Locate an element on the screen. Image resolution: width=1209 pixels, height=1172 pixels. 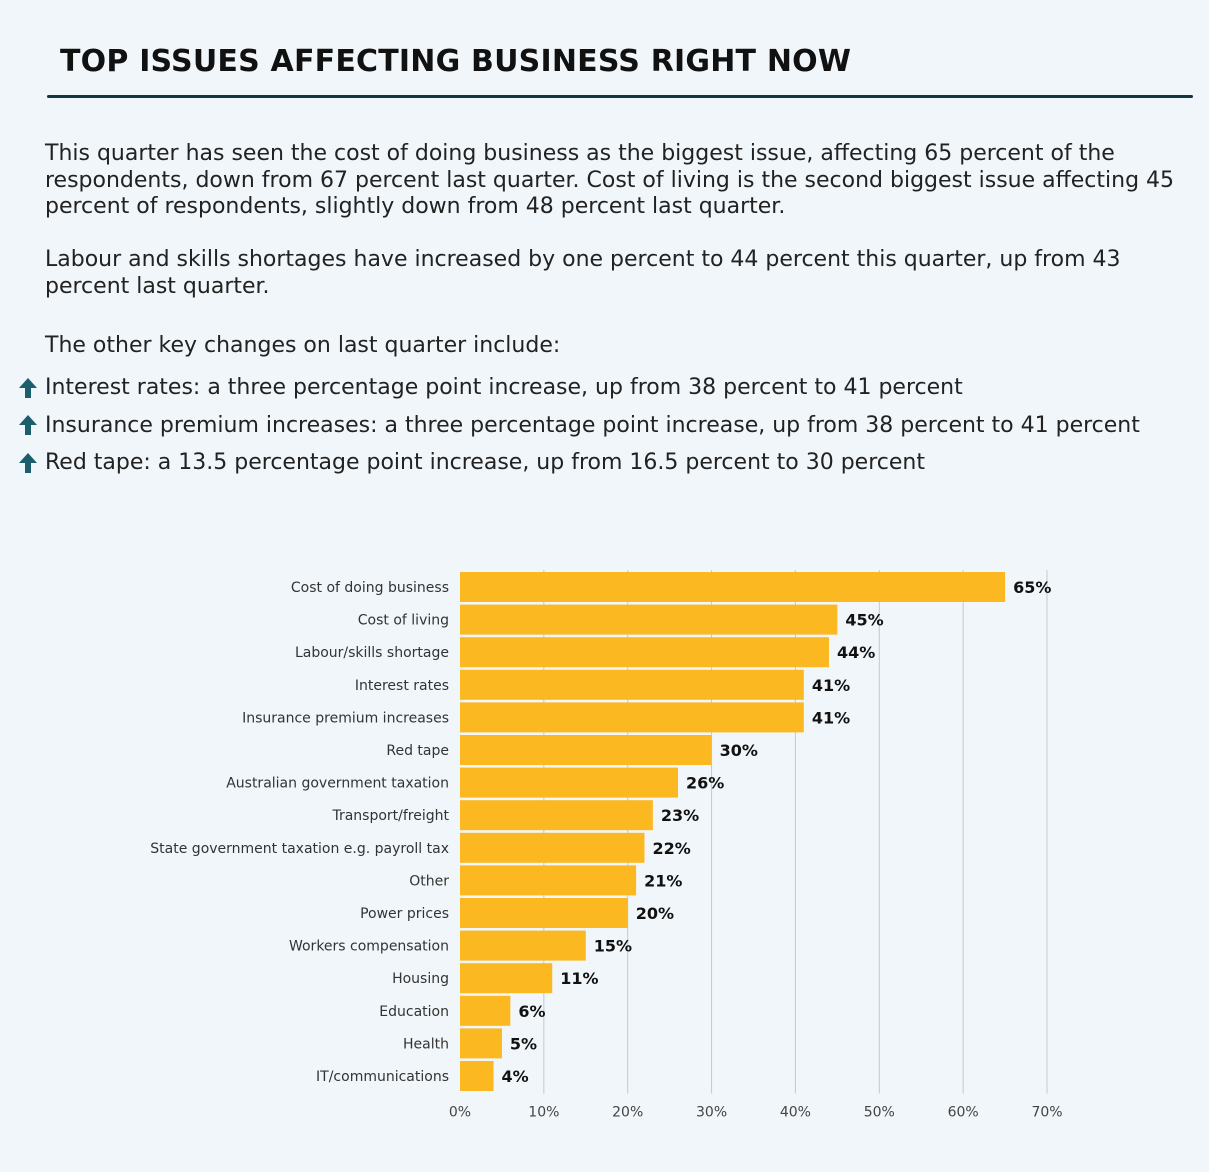
category-label: Interest rates is located at coordinates (402, 686).